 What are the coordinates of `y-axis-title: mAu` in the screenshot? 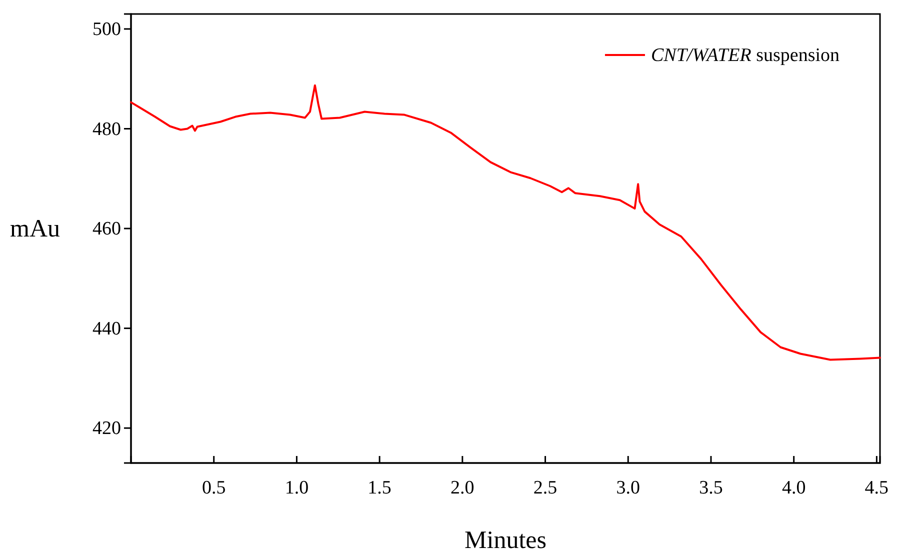 It's located at (35, 229).